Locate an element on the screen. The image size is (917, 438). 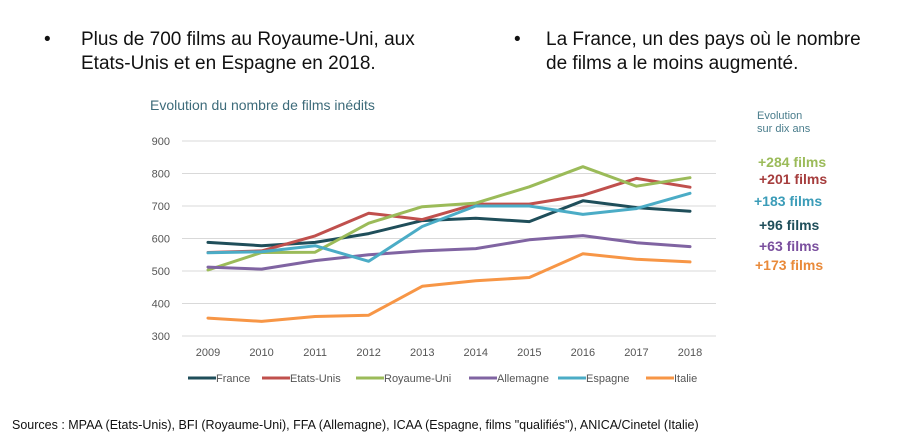
legend-item-france: France is located at coordinates (219, 379).